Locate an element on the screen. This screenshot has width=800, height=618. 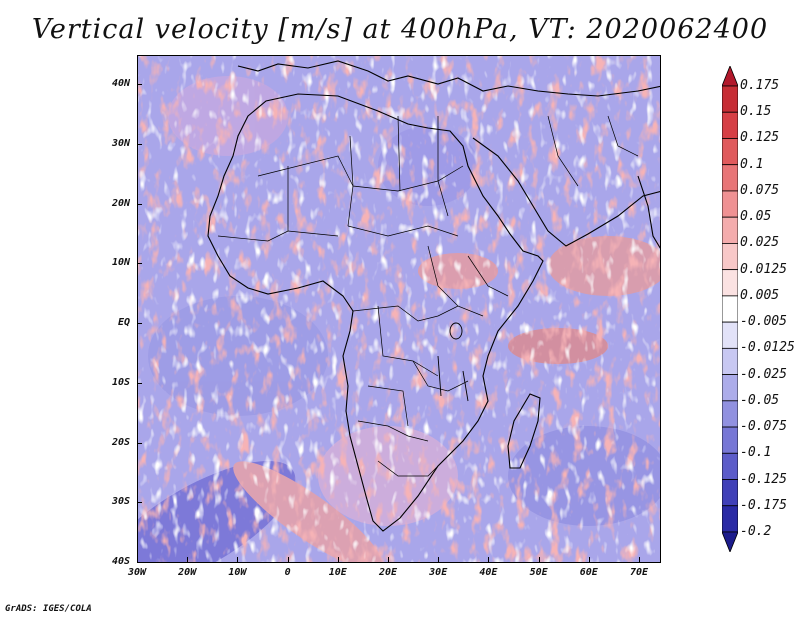
lon-tick-label: 30E is located at coordinates (438, 572).